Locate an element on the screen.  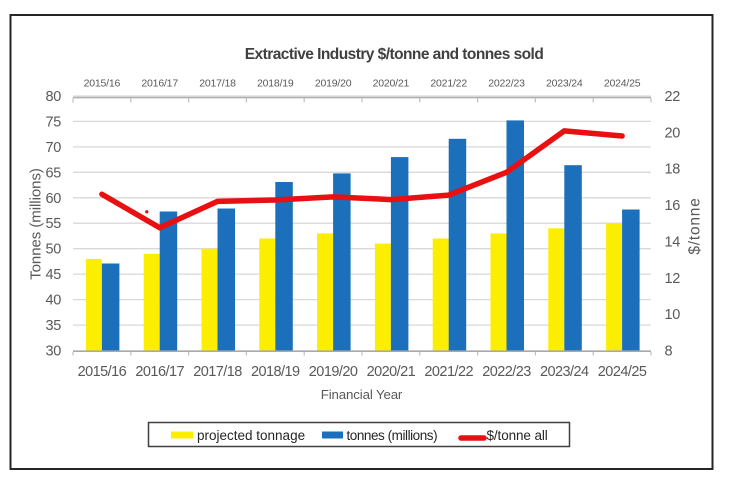
svg-text: 12 is located at coordinates (673, 279).